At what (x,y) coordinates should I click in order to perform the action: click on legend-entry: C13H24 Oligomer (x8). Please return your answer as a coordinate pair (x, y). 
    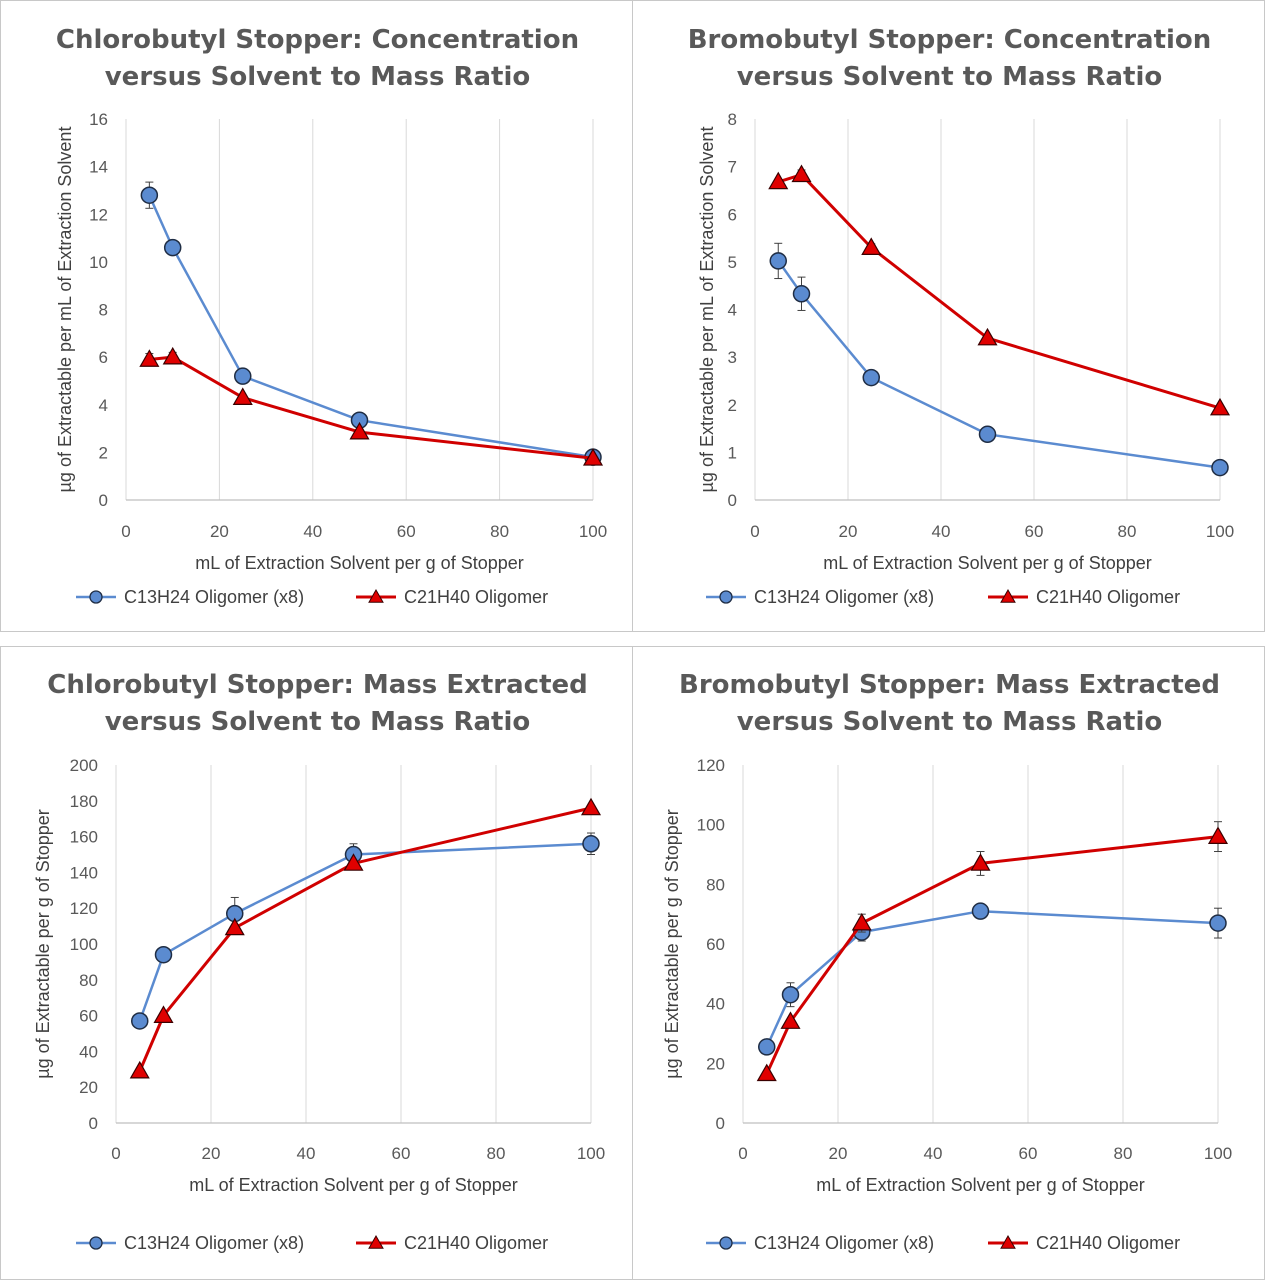
    Looking at the image, I should click on (820, 1243).